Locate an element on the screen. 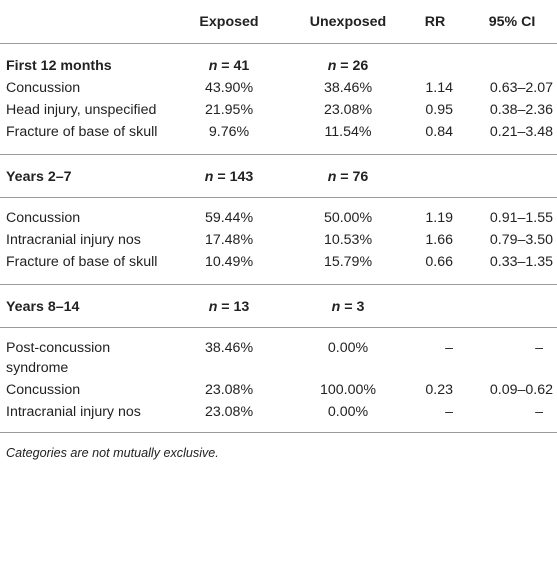 This screenshot has width=557, height=576. rr-value: 1.19 is located at coordinates (439, 218).